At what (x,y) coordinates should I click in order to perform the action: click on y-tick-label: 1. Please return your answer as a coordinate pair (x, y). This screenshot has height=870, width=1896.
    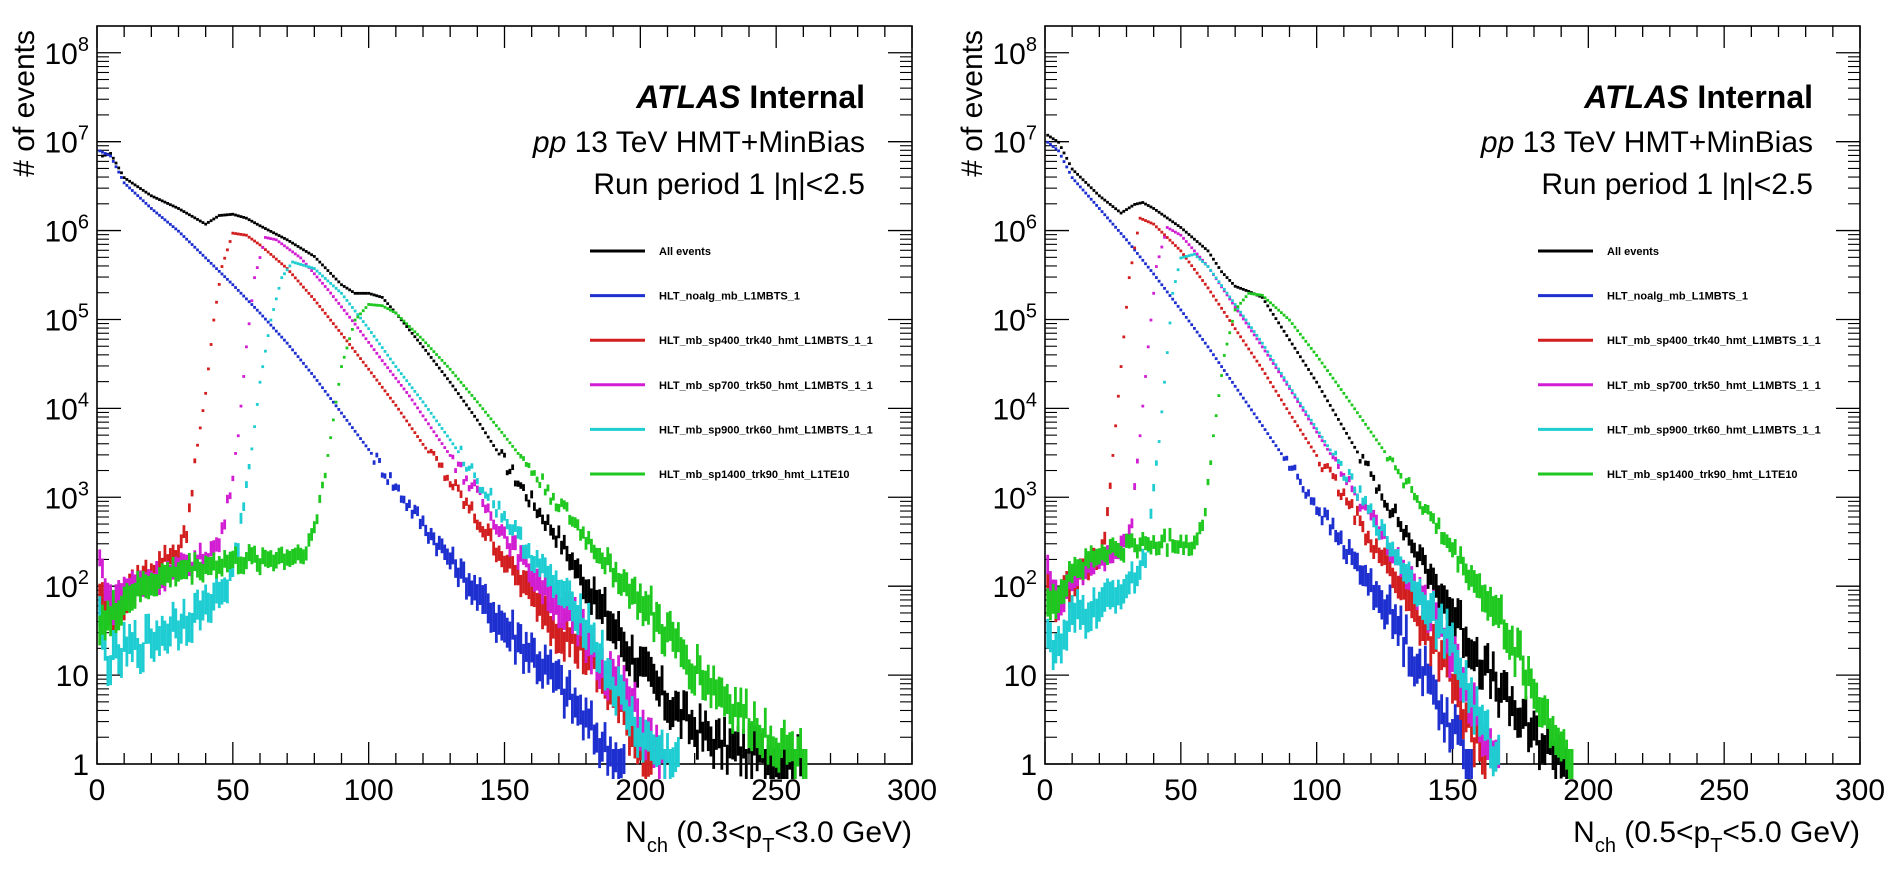
    Looking at the image, I should click on (80, 765).